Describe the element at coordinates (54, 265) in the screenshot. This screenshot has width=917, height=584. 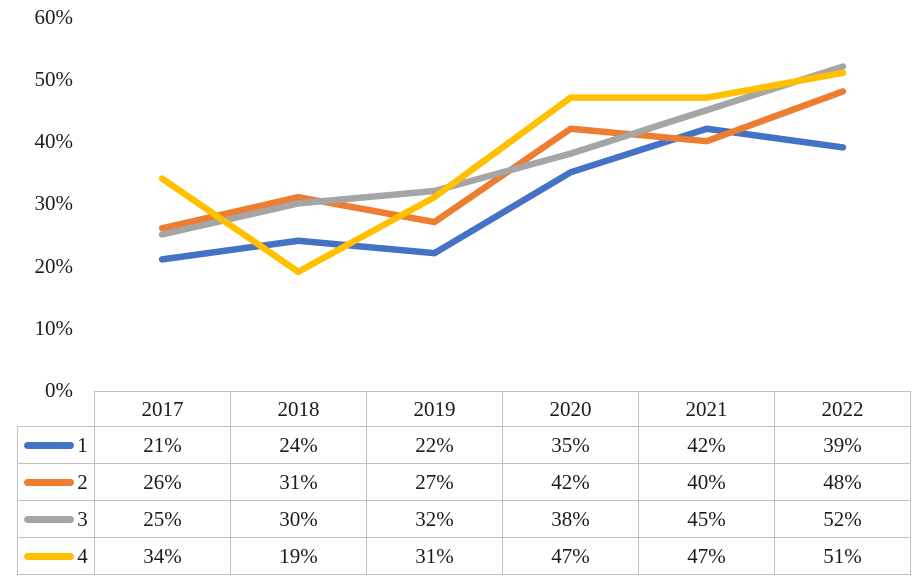
I see `y-axis-tick-label: 20%` at that location.